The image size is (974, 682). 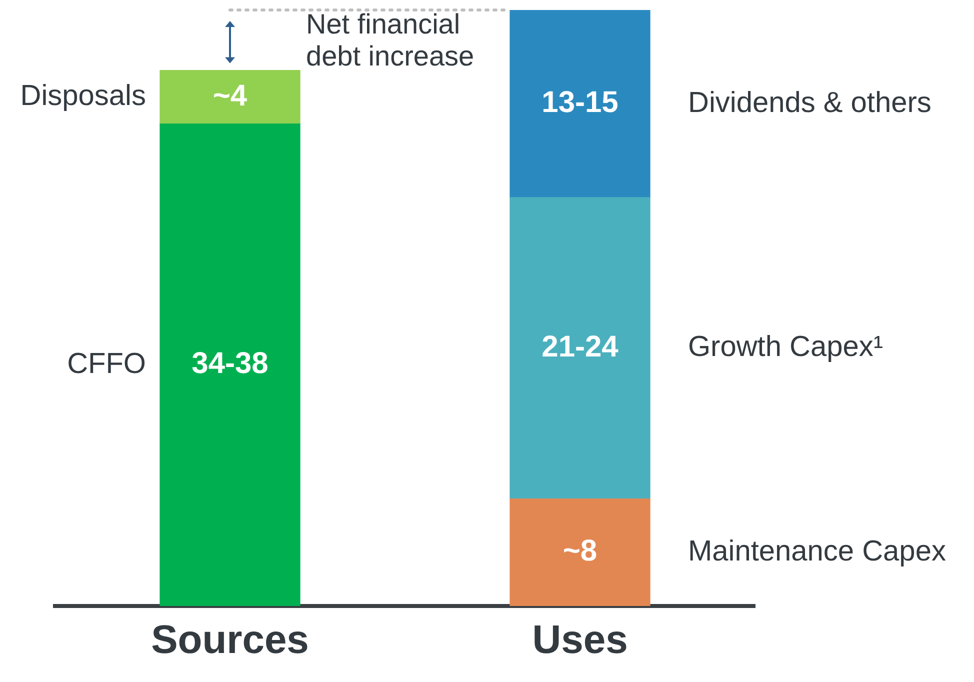 I want to click on series-label: Maintenance Capex, so click(x=817, y=551).